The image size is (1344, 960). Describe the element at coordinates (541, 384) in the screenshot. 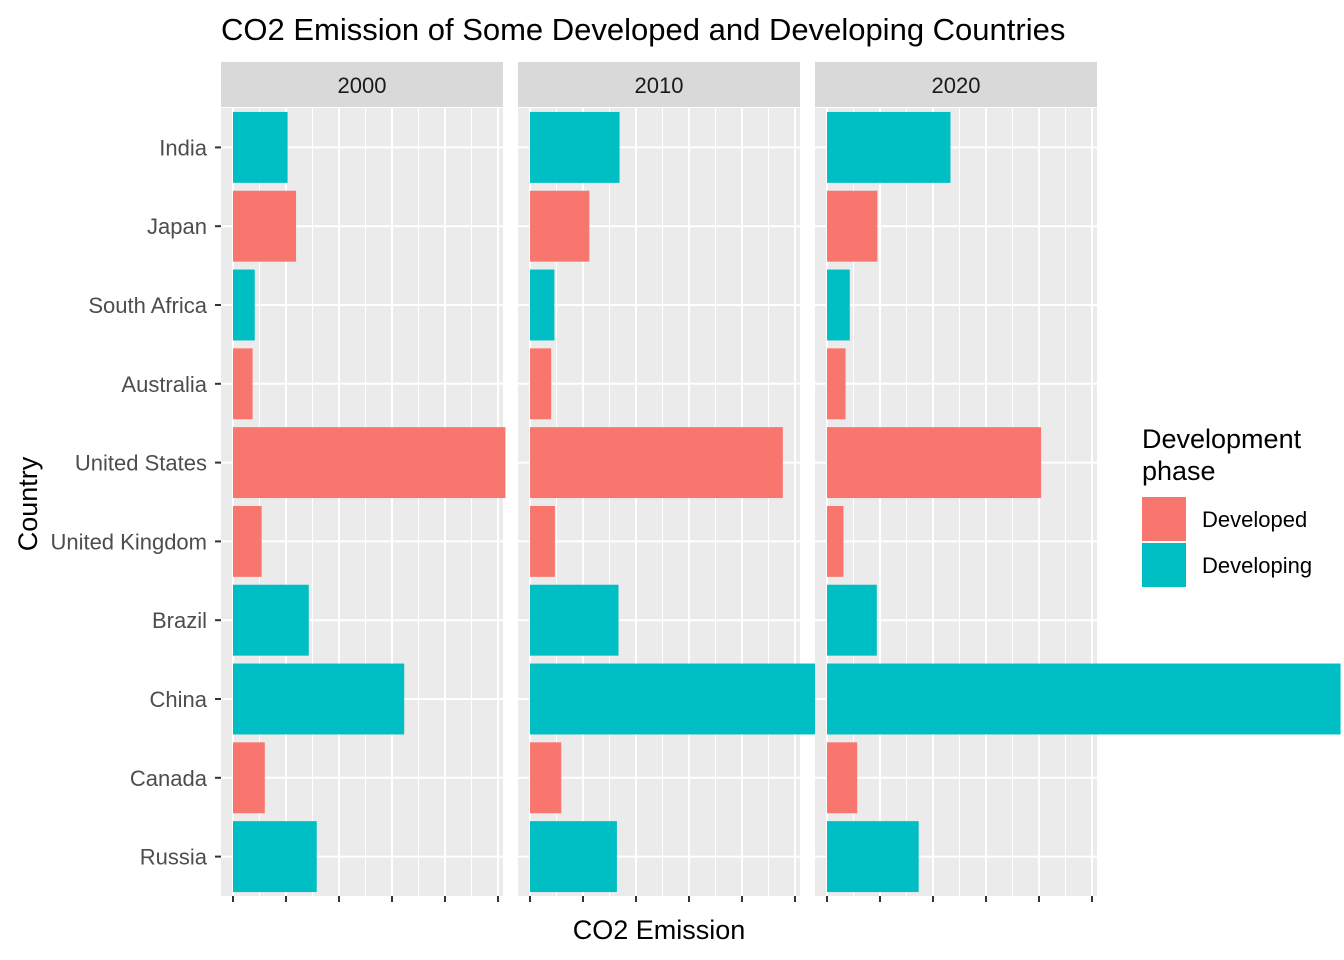

I see `bar-2010-australia` at that location.